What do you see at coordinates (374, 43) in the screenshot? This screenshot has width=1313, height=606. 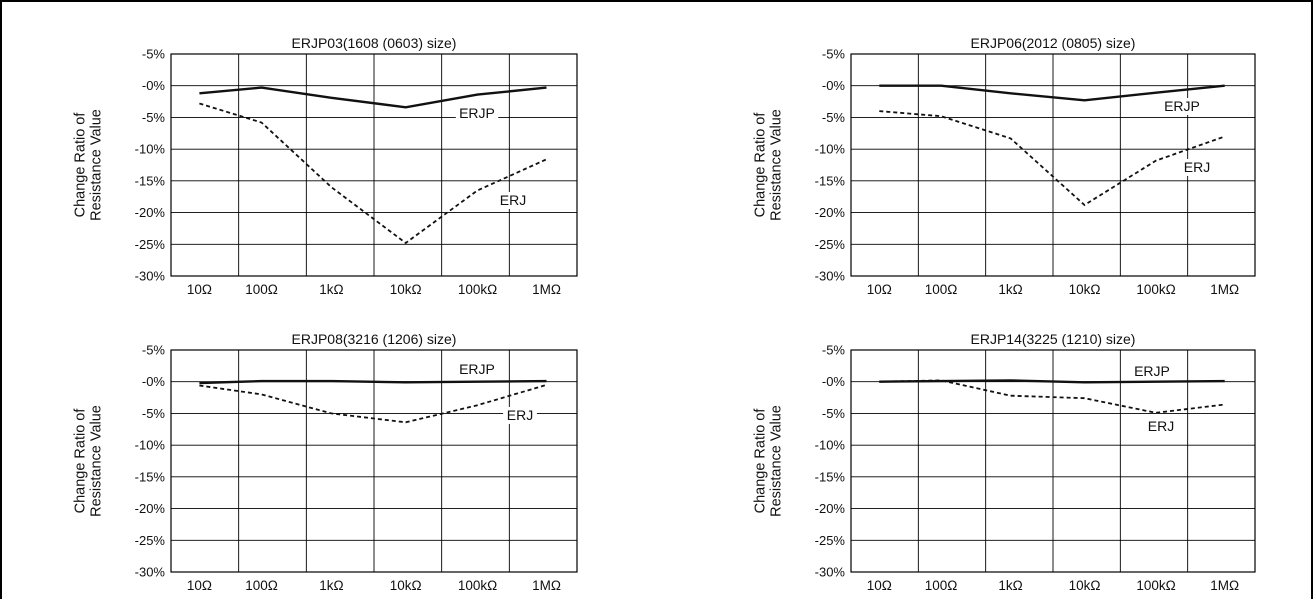 I see `chart-title: ERJP03(1608 (0603) size)` at bounding box center [374, 43].